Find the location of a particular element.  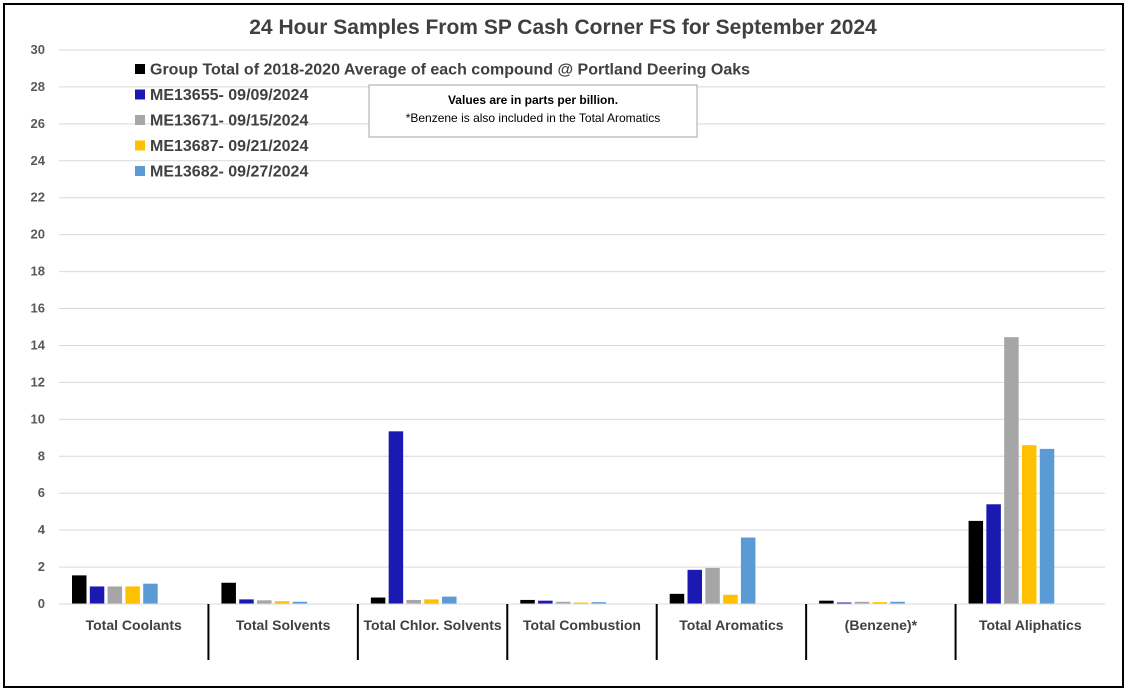

y-tick-label: 12 is located at coordinates (38, 381).